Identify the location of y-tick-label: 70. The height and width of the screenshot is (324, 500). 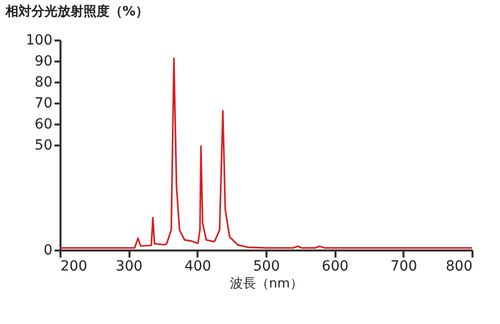
(43, 104).